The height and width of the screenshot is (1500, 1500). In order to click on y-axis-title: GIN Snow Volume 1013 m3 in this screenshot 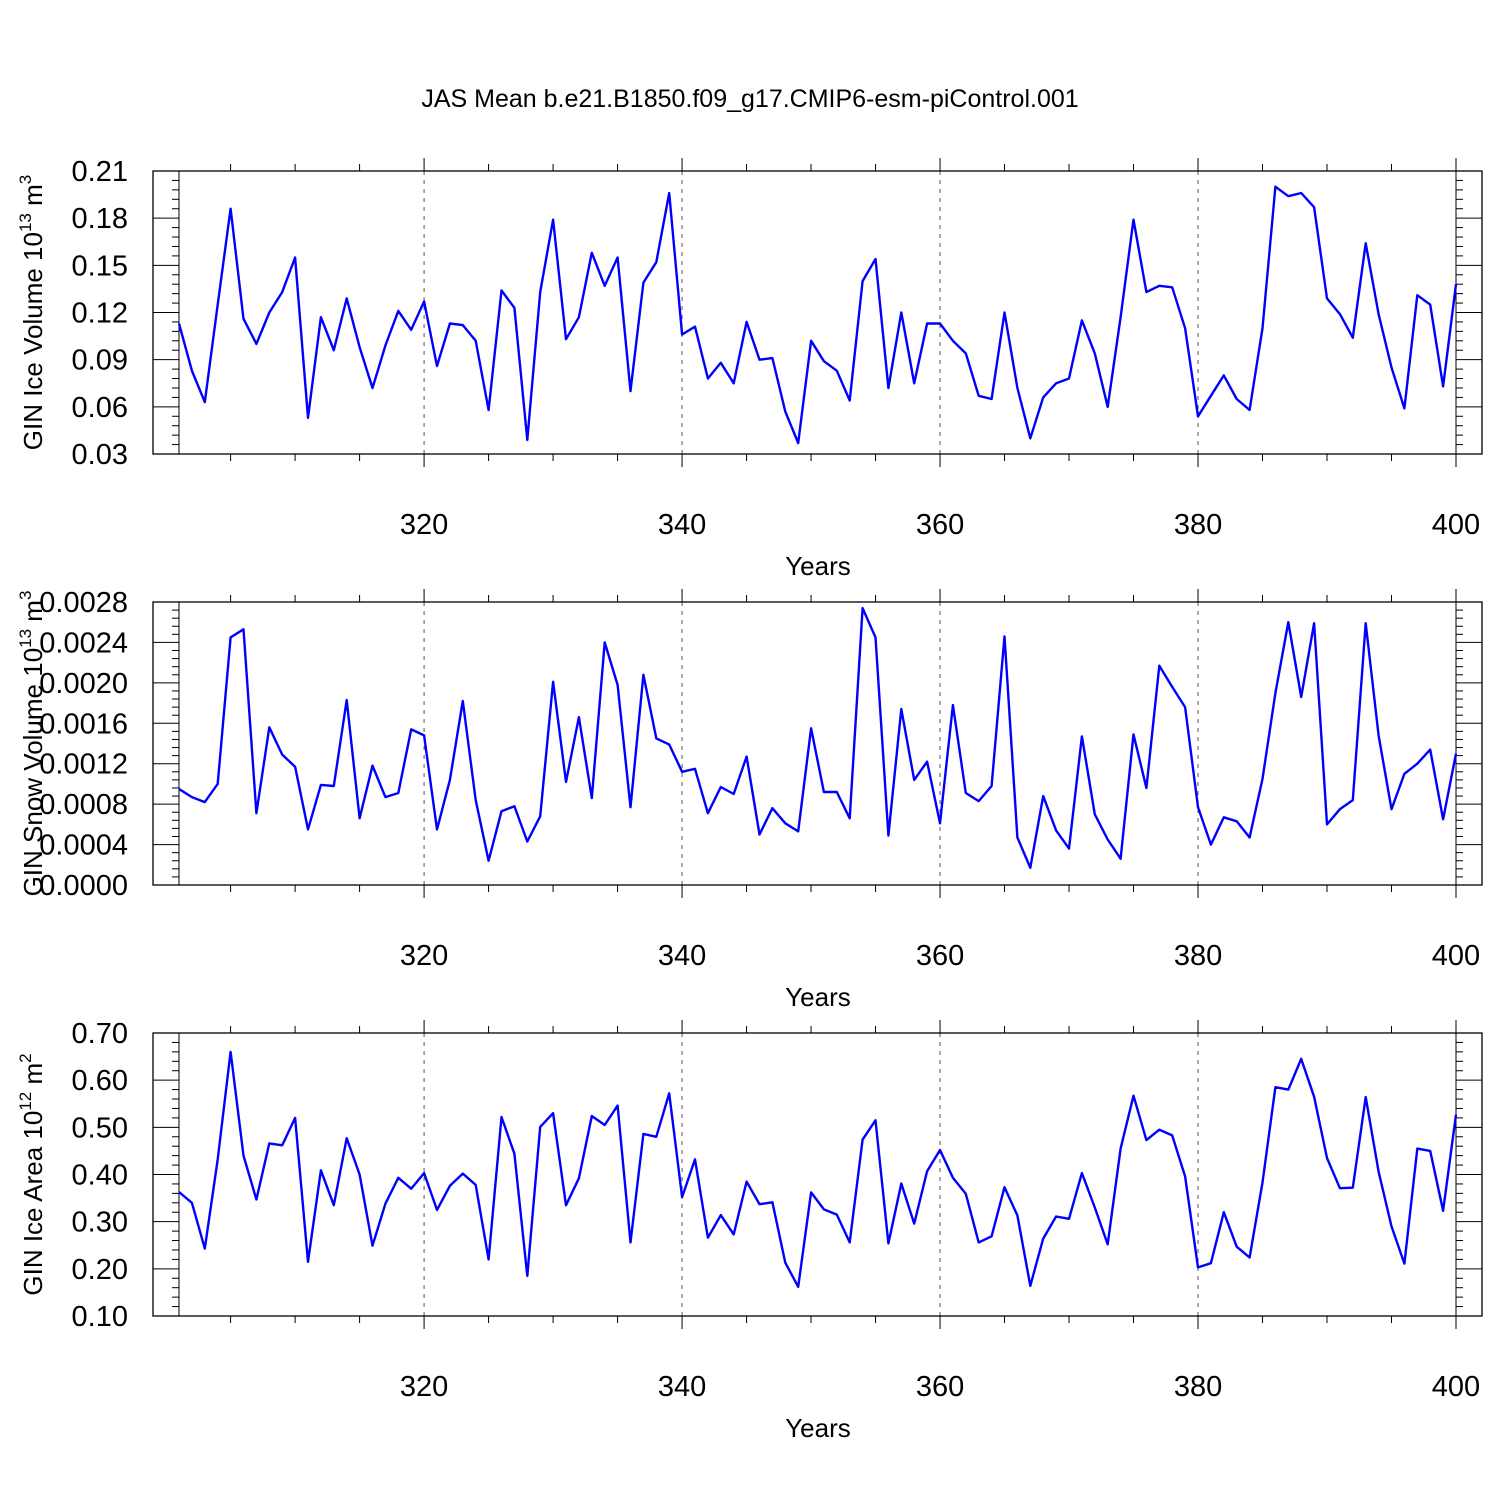, I will do `click(32, 744)`.